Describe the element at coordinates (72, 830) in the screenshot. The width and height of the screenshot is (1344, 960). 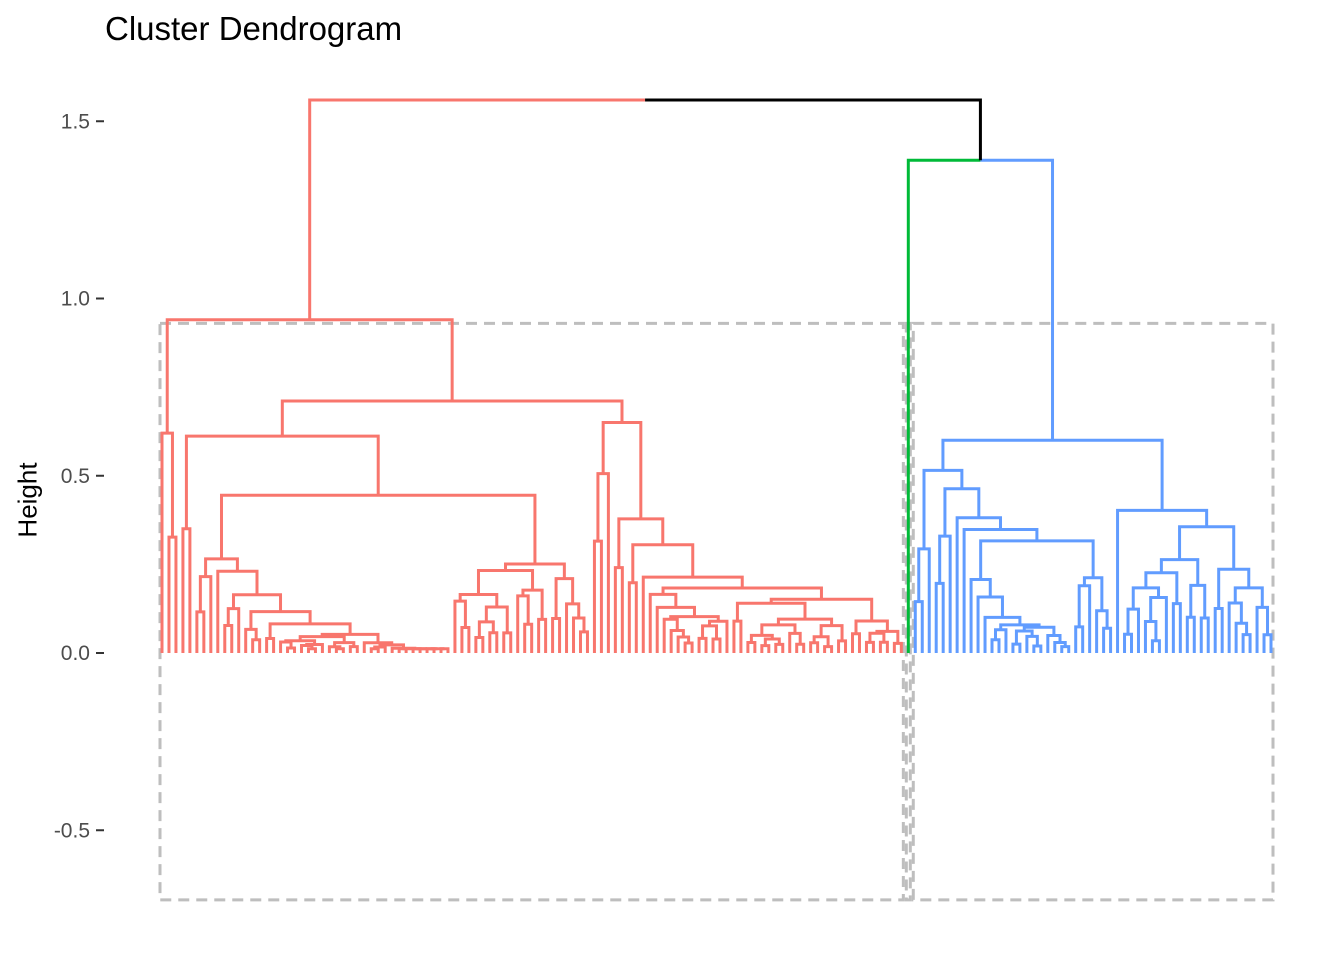
I see `y-tick-label: -0.5` at that location.